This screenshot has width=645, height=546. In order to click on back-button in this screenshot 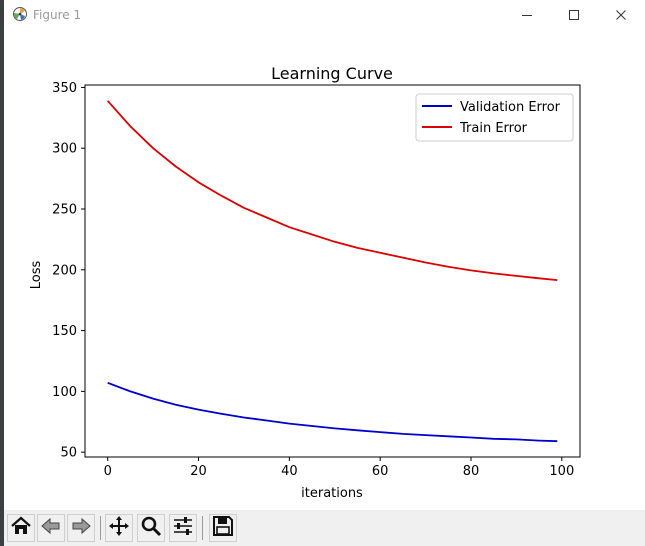, I will do `click(51, 528)`.